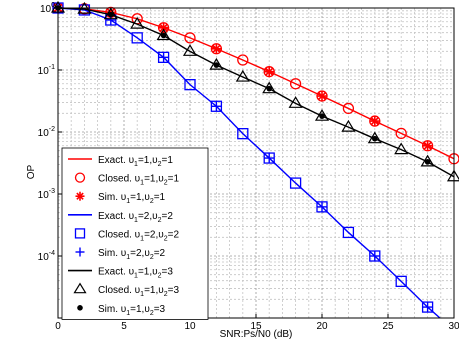 The height and width of the screenshot is (342, 459). What do you see at coordinates (190, 326) in the screenshot?
I see `x-tick-label: 10` at bounding box center [190, 326].